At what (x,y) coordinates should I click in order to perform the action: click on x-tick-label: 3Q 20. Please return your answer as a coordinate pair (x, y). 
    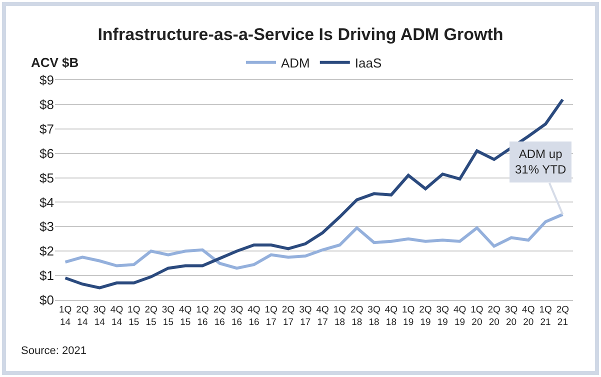
    Looking at the image, I should click on (511, 316).